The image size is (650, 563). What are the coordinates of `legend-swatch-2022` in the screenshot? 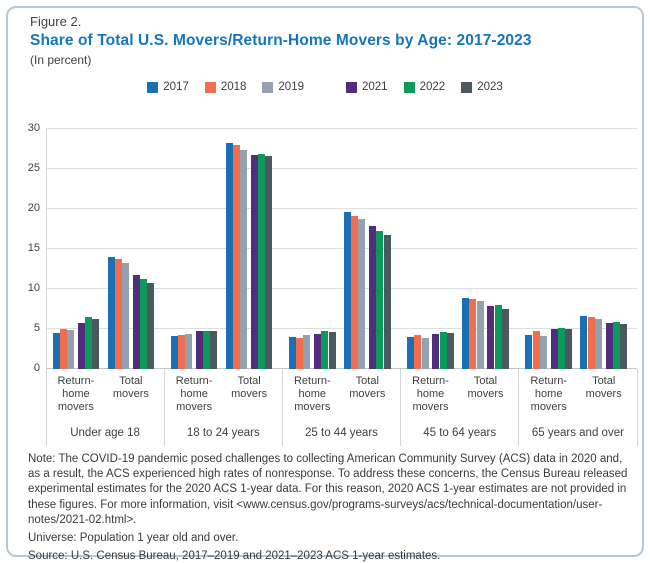 It's located at (409, 87).